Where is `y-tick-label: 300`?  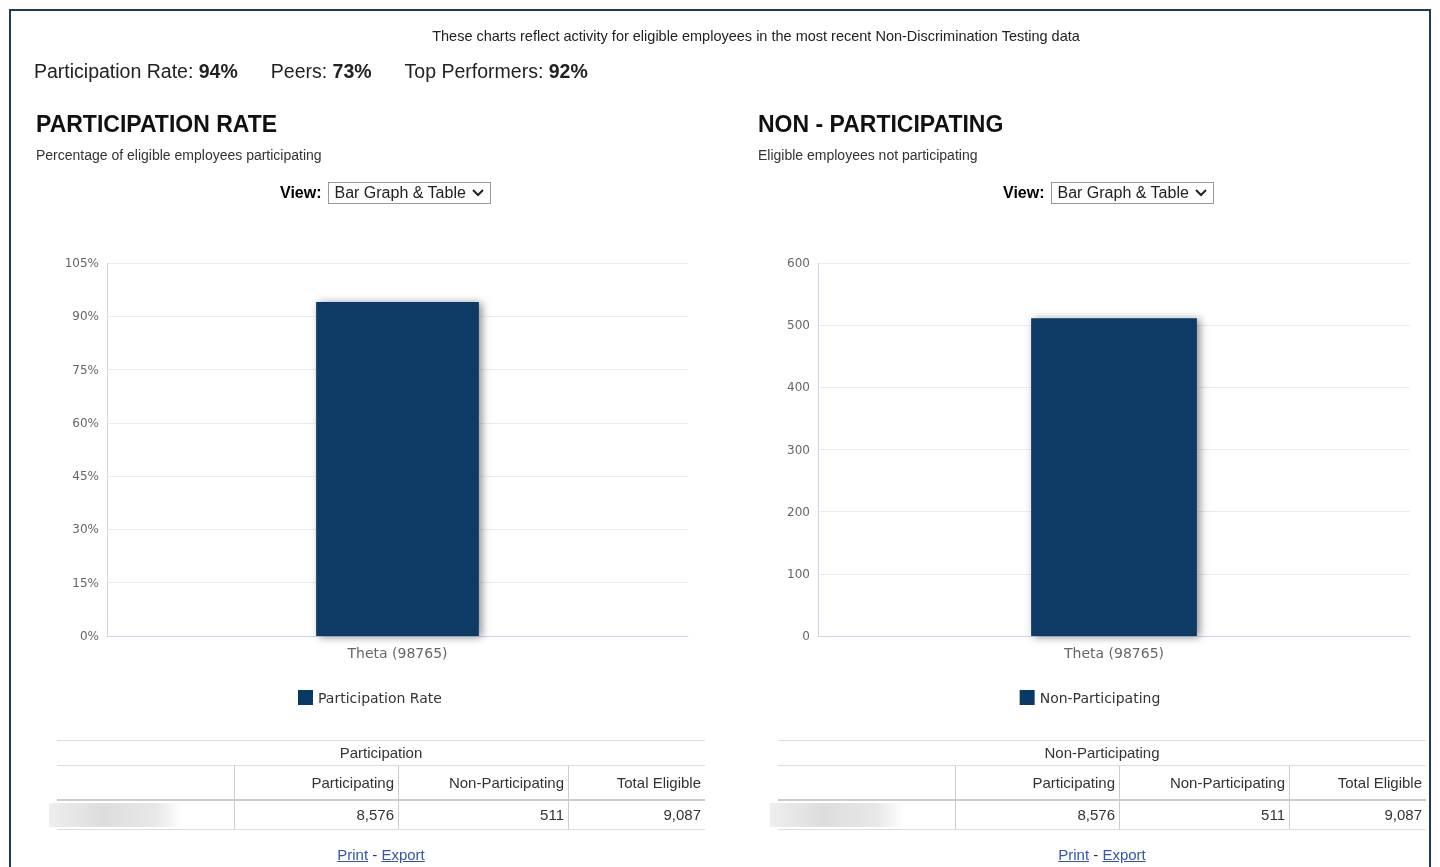
y-tick-label: 300 is located at coordinates (798, 449).